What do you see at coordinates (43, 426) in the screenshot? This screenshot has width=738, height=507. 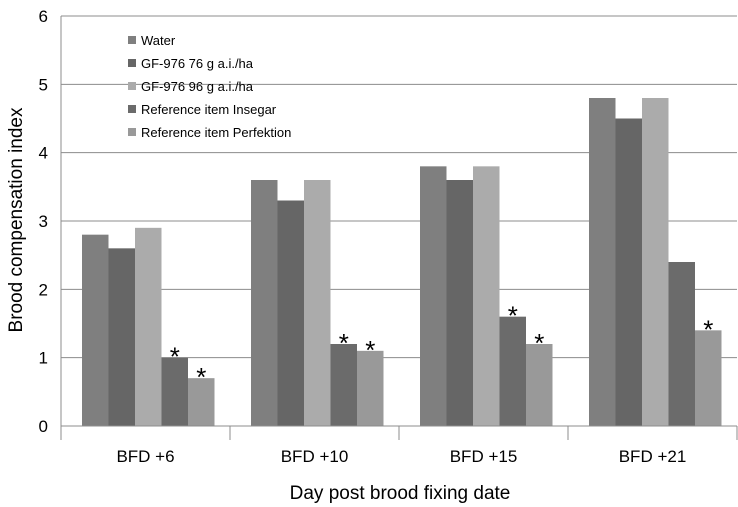 I see `y-tick-label: 0` at bounding box center [43, 426].